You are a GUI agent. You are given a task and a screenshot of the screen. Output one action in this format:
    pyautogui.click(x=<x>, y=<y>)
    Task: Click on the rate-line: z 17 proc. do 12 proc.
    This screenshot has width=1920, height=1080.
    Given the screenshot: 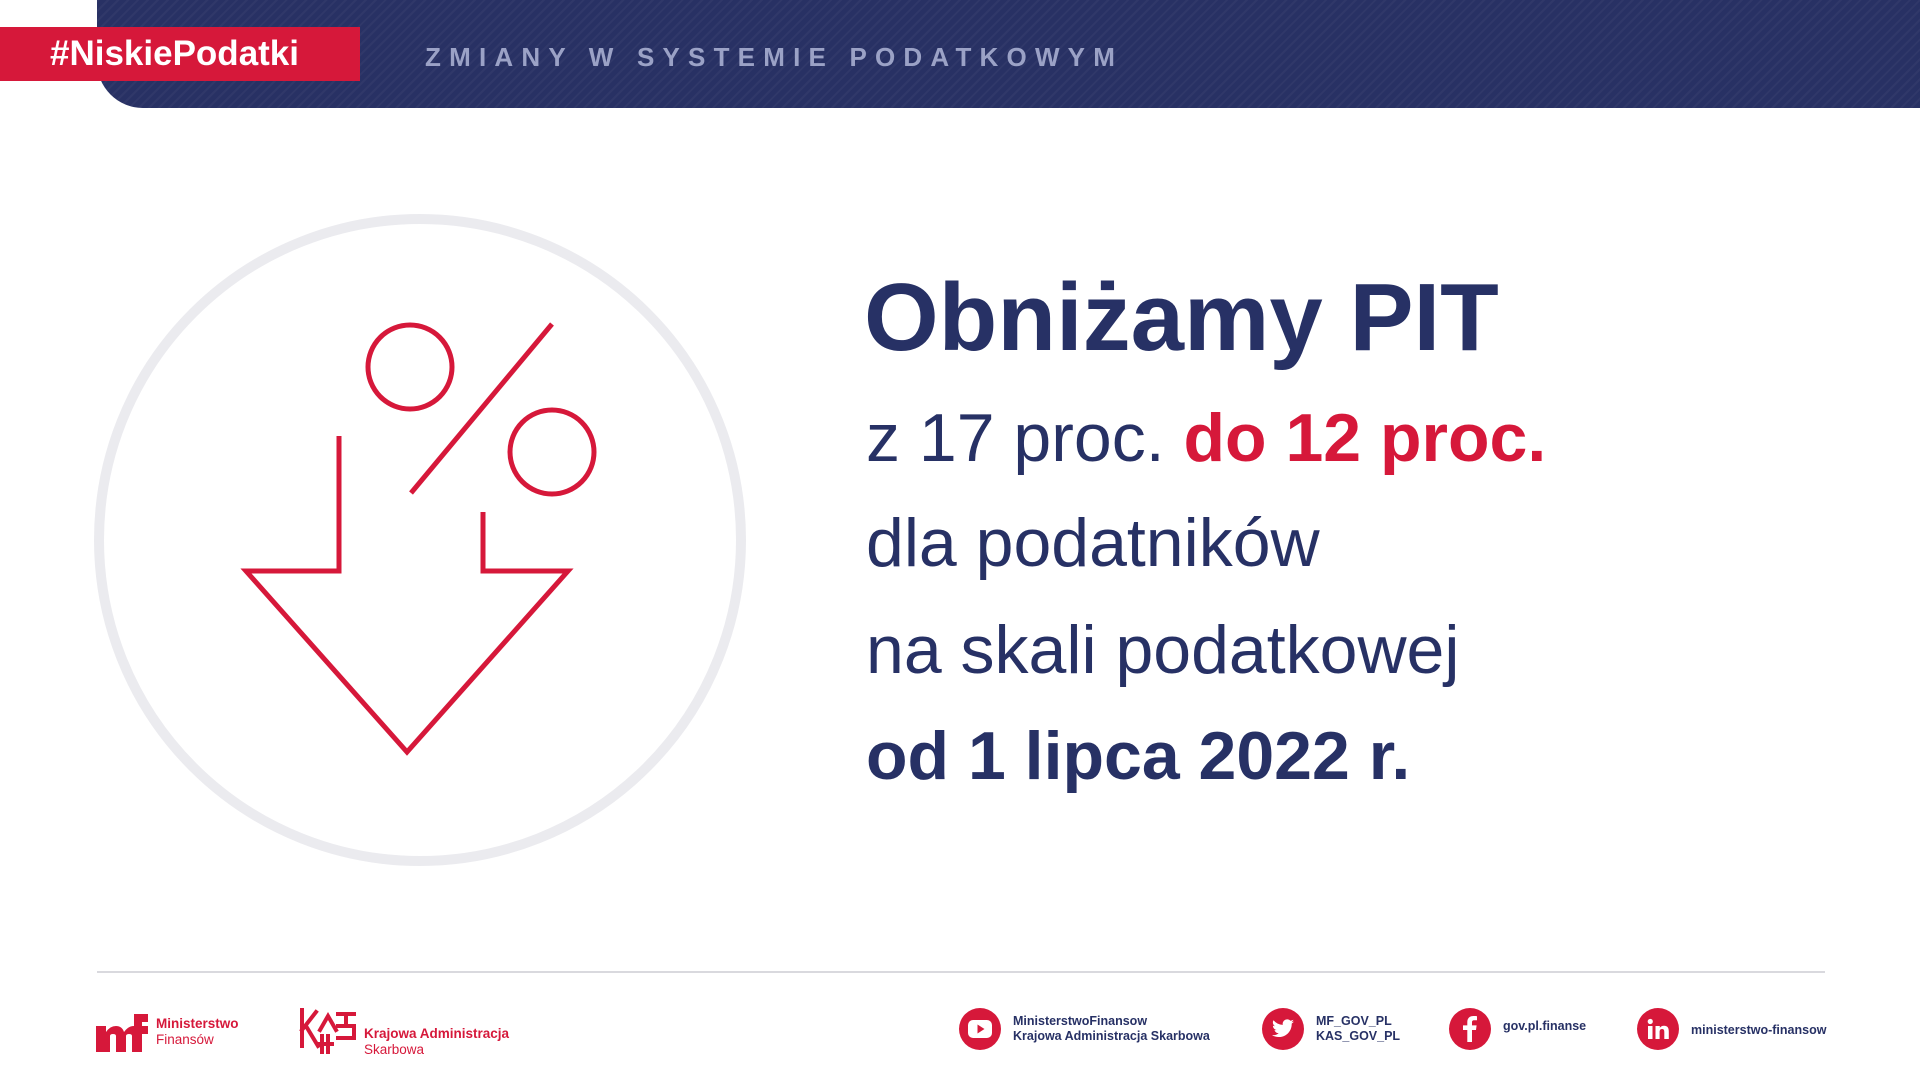 What is the action you would take?
    pyautogui.click(x=1206, y=438)
    